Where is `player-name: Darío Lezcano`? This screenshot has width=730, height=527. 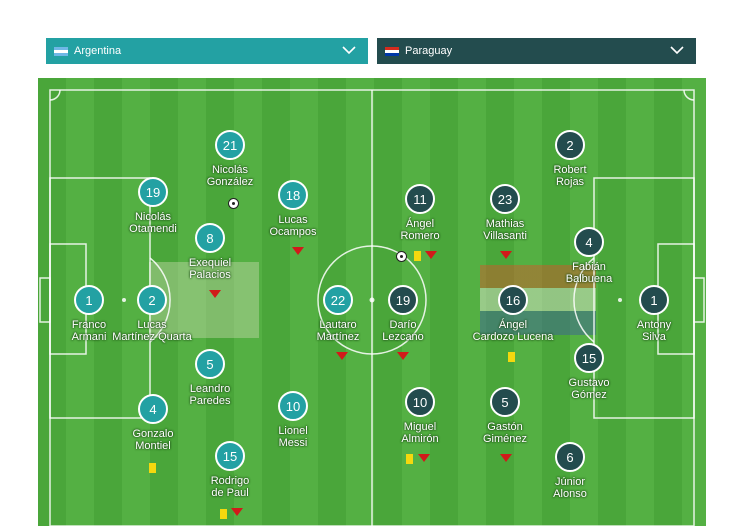 player-name: Darío Lezcano is located at coordinates (403, 331).